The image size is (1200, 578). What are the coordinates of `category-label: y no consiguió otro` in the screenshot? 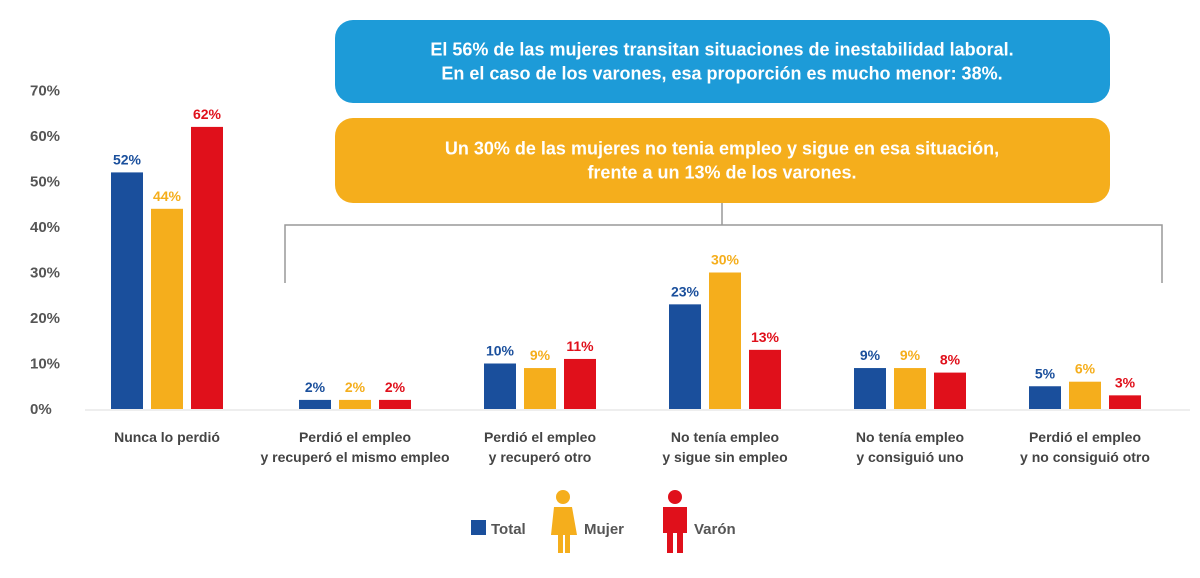 It's located at (1085, 457).